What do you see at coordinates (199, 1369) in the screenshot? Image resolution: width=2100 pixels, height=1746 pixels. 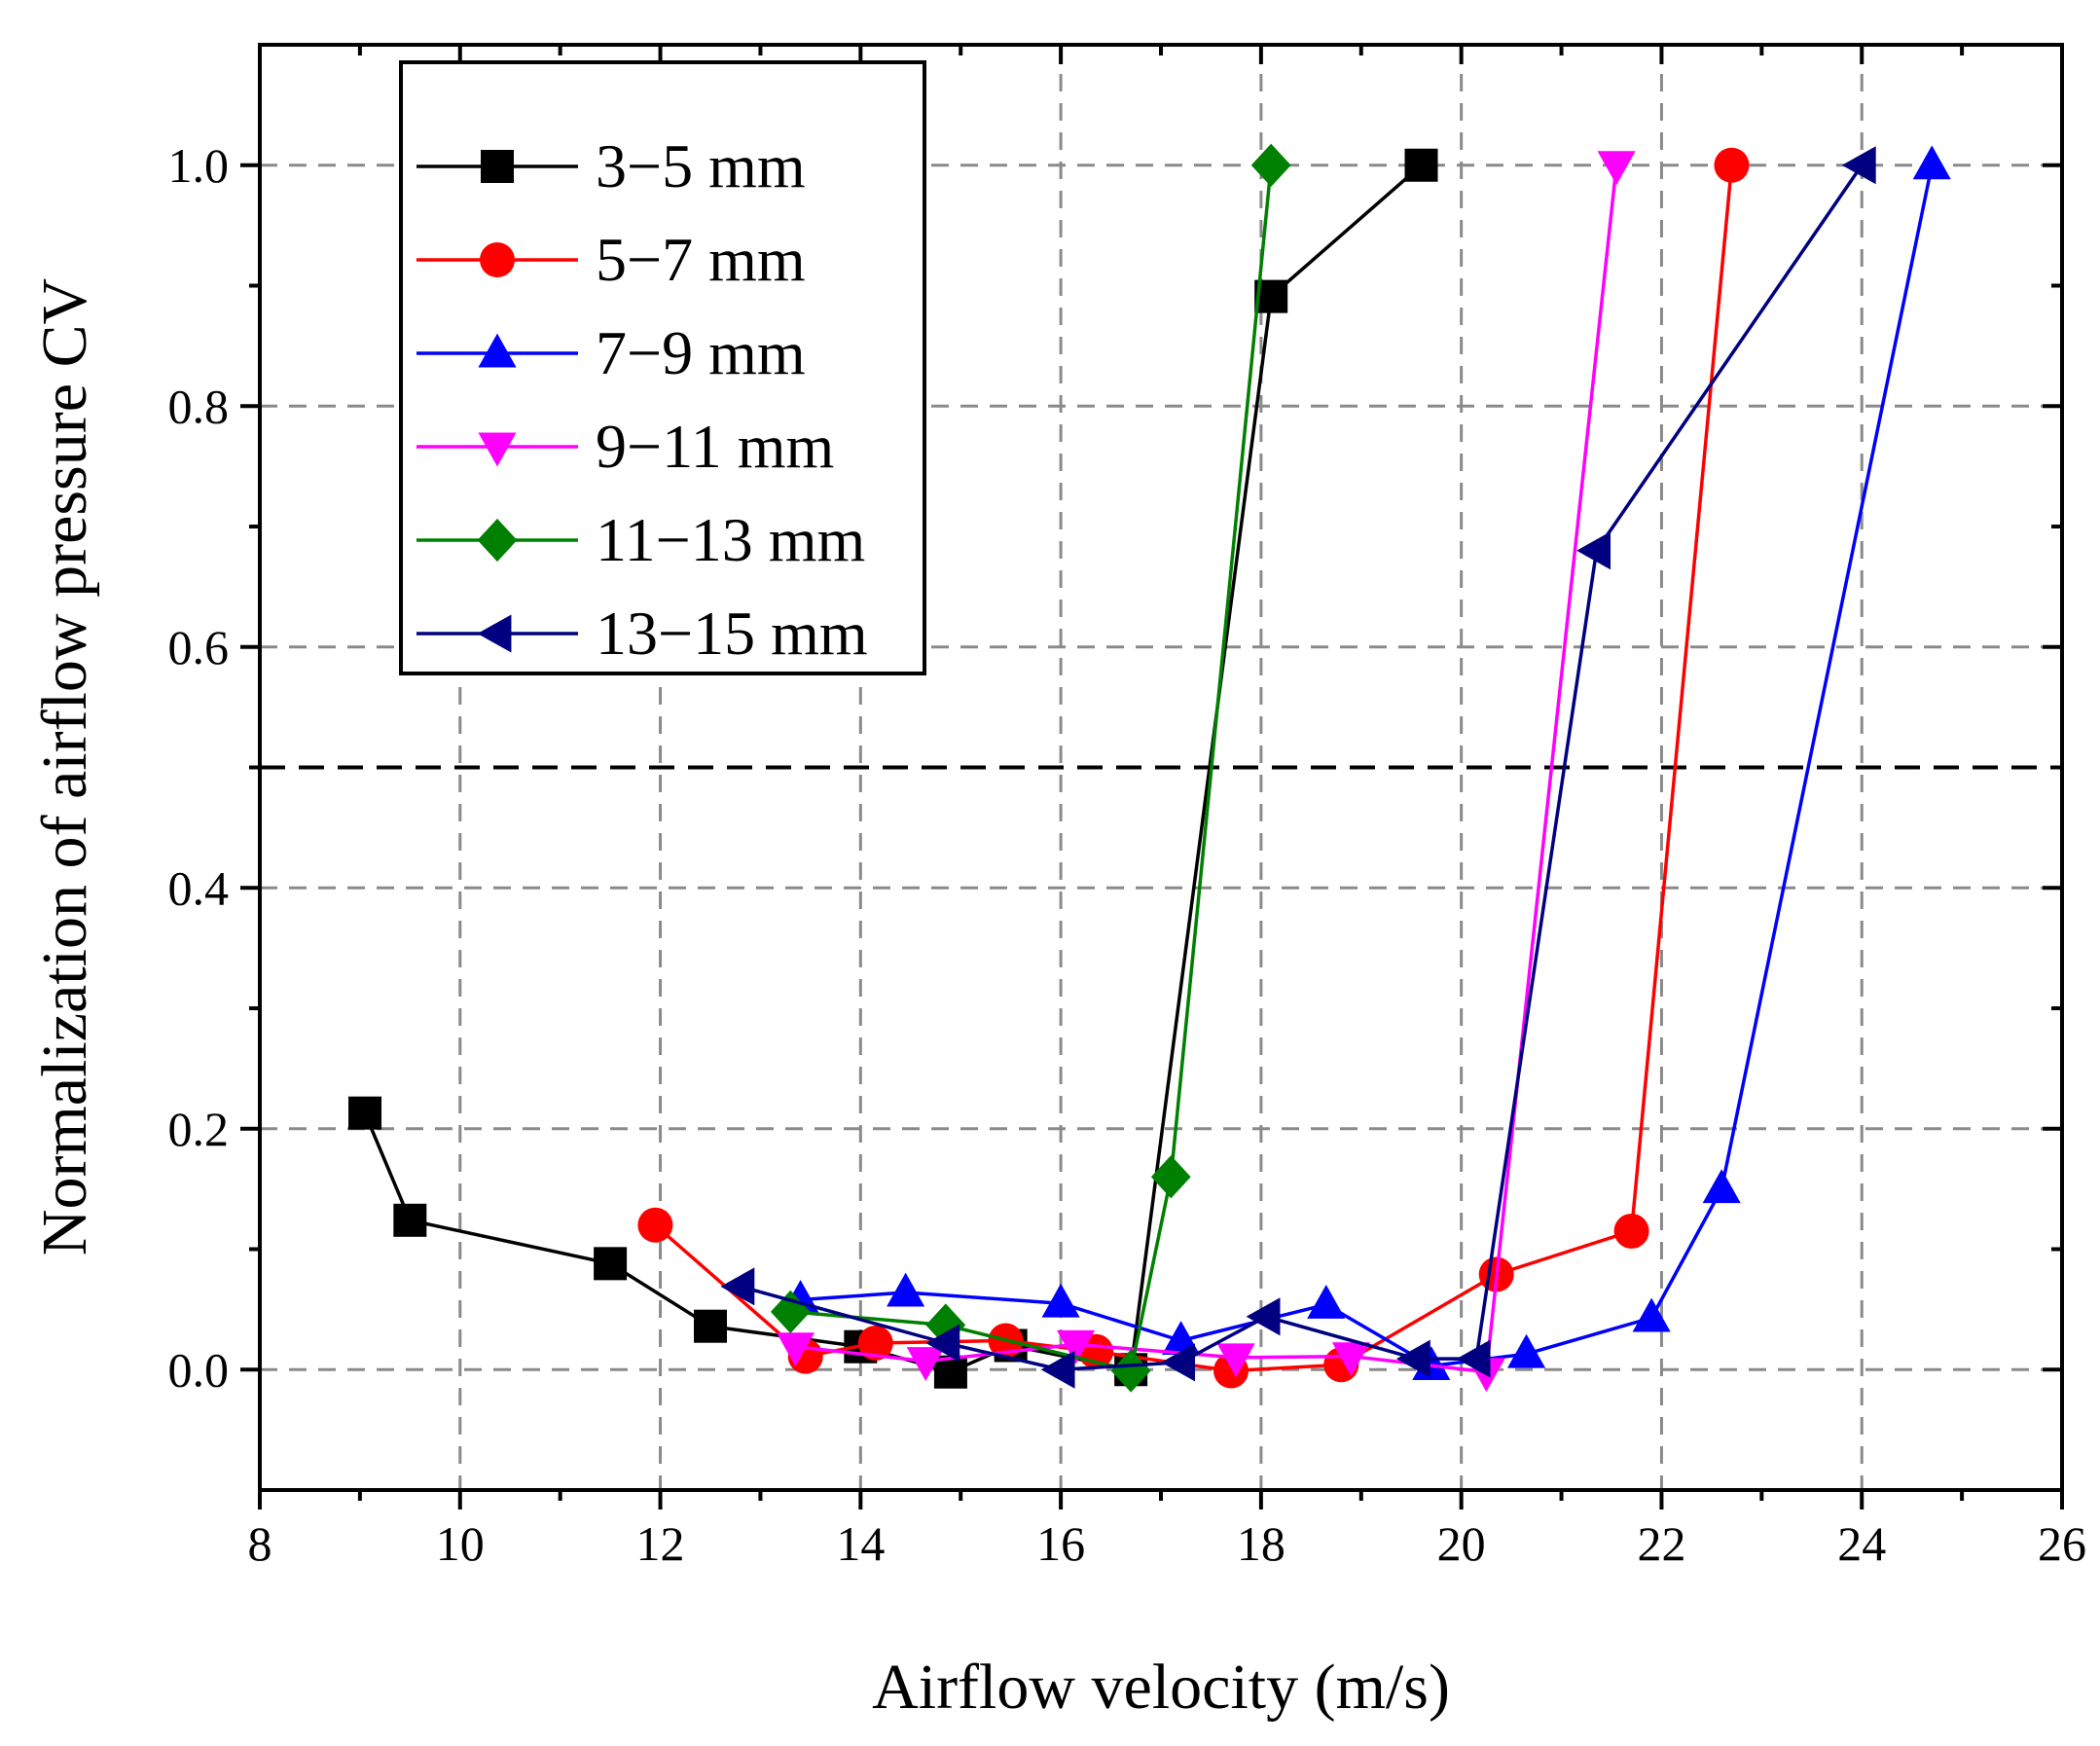 I see `y-tick-label: 0.0` at bounding box center [199, 1369].